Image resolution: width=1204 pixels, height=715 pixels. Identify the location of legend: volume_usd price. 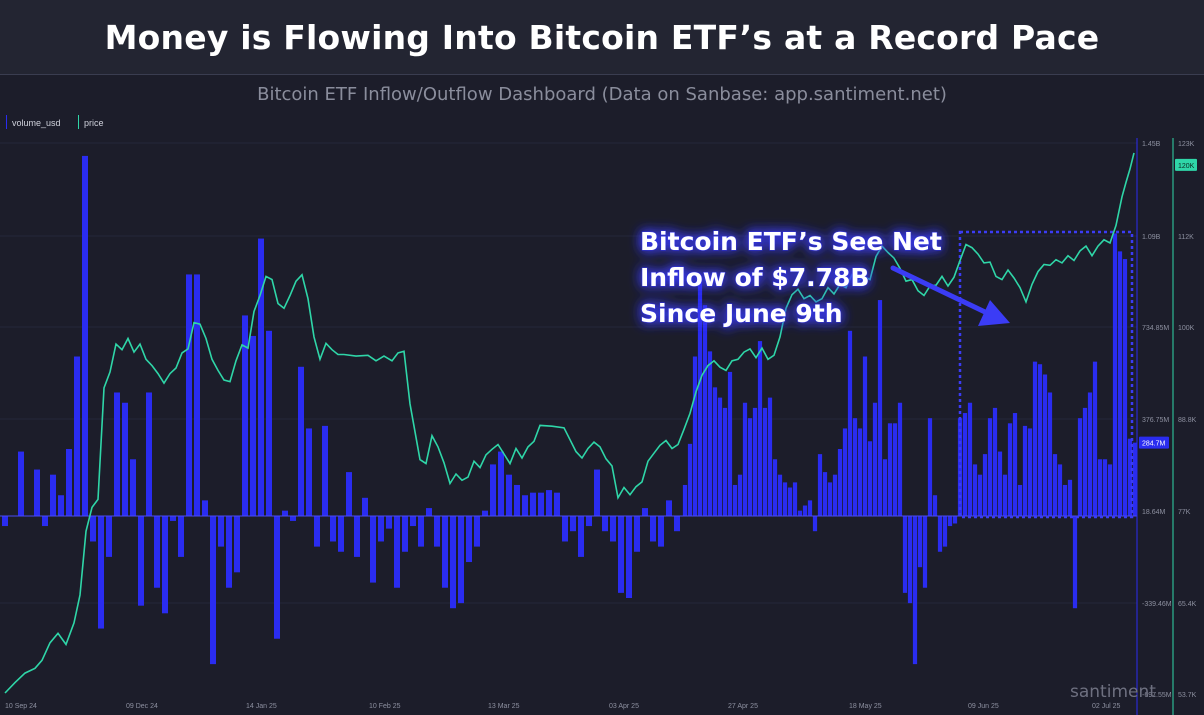
(55, 122).